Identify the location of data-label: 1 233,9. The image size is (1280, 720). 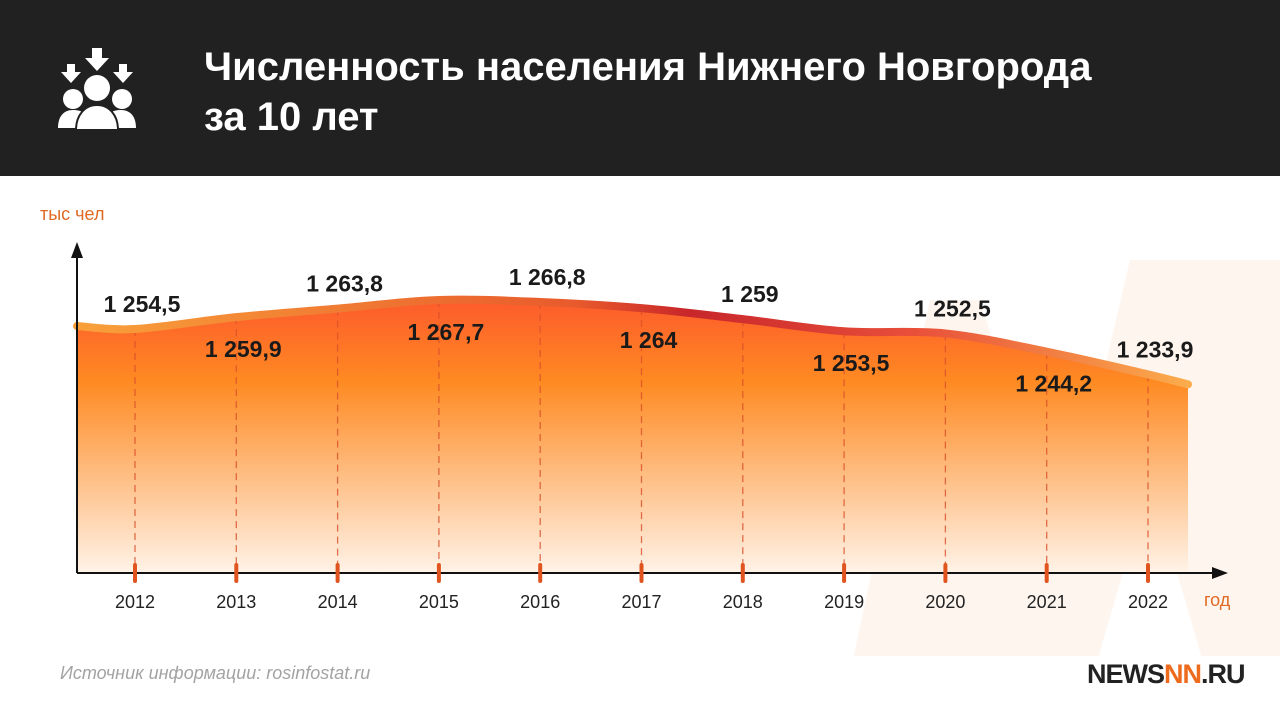
(1155, 349).